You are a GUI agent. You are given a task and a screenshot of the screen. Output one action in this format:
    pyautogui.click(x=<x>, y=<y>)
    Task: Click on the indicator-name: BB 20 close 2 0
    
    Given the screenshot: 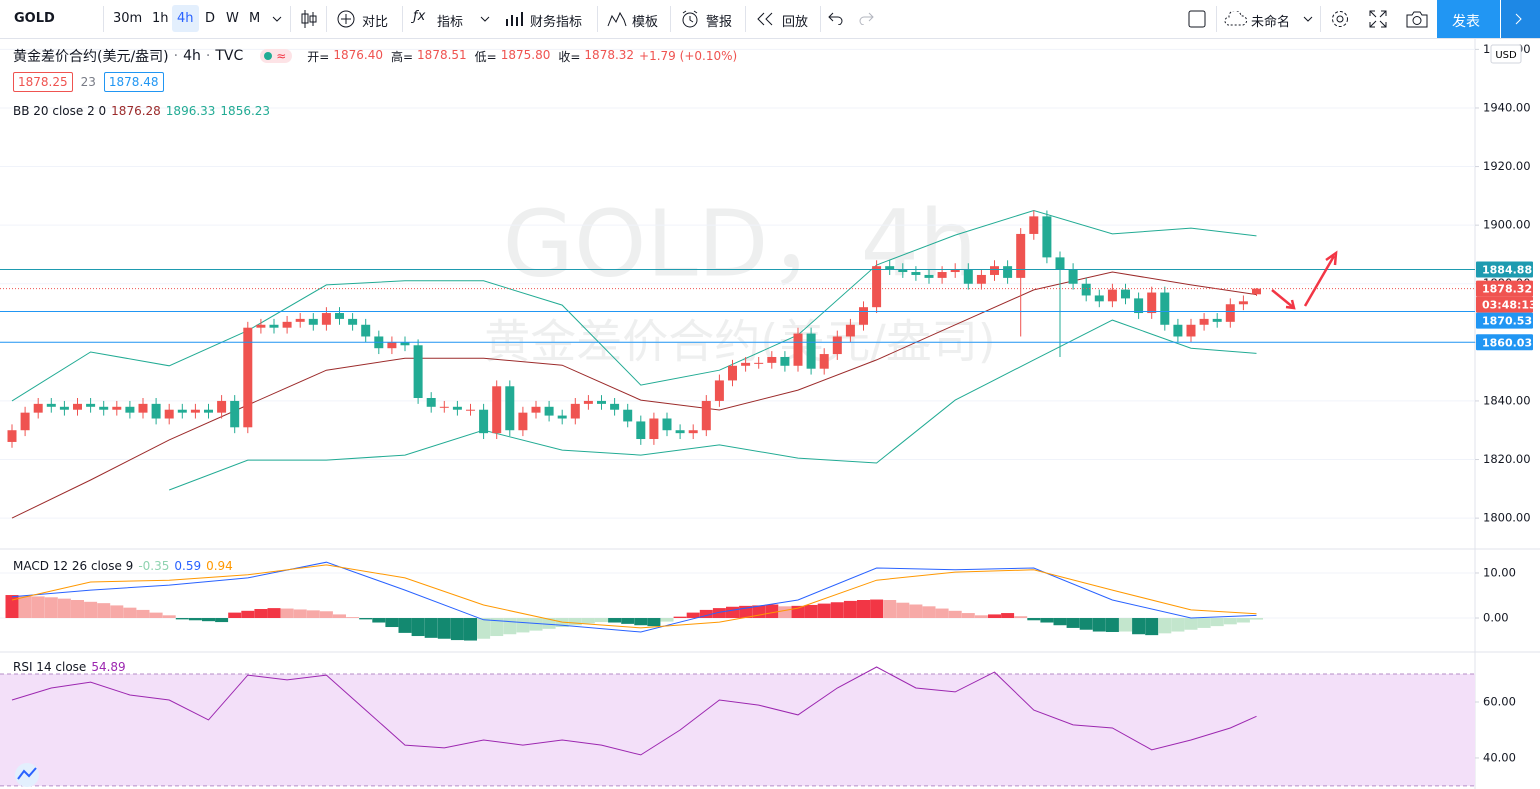 What is the action you would take?
    pyautogui.click(x=60, y=111)
    